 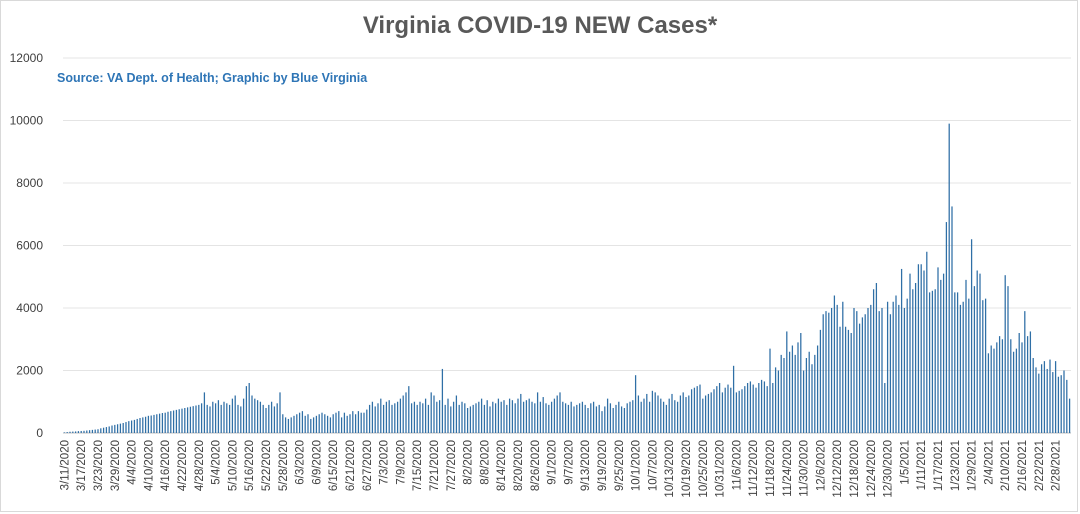 What do you see at coordinates (889, 469) in the screenshot?
I see `x-tick-label: 12/30/2020` at bounding box center [889, 469].